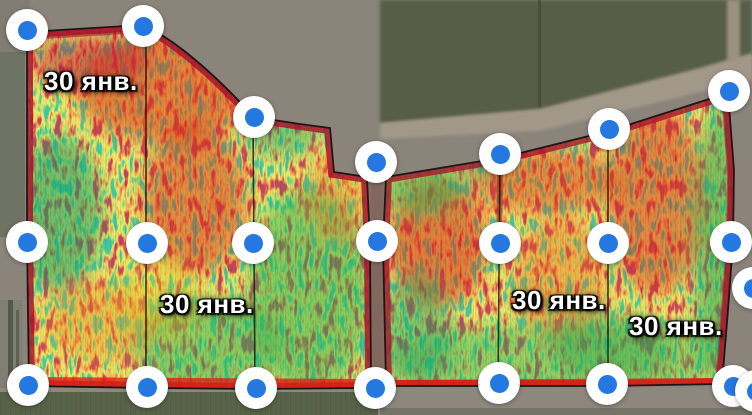 Image resolution: width=752 pixels, height=415 pixels. I want to click on road-diagonal, so click(566, 96).